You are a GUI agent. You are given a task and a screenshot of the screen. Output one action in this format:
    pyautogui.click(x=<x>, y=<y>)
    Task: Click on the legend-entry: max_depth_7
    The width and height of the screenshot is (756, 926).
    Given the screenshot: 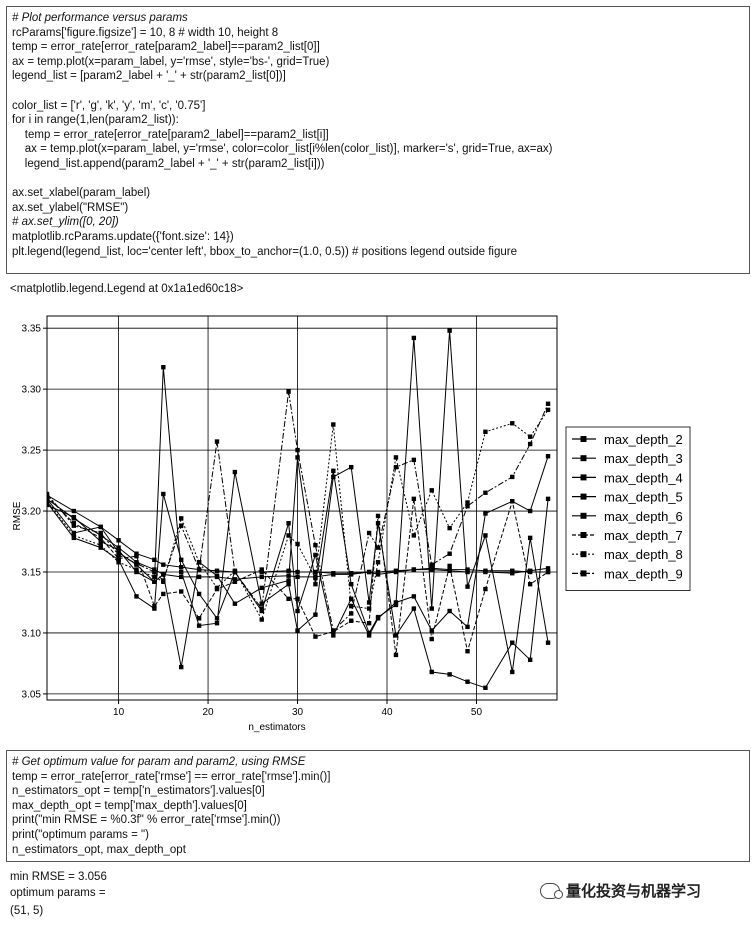 What is the action you would take?
    pyautogui.click(x=643, y=535)
    